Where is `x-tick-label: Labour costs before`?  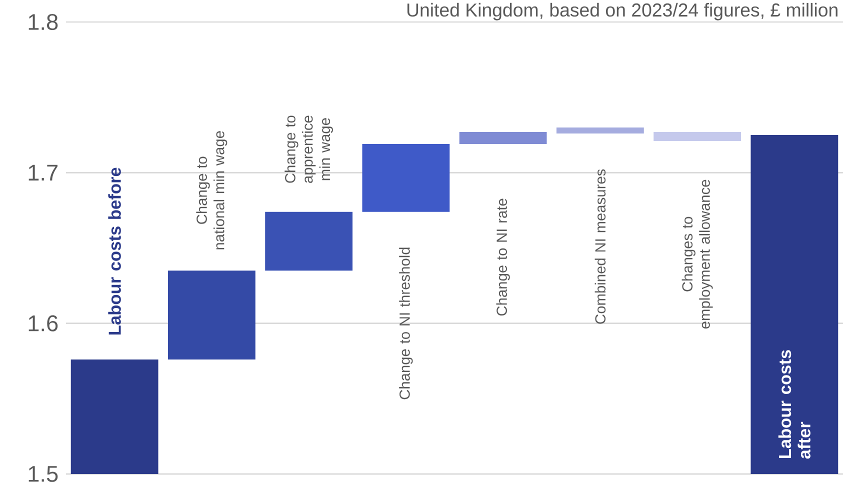 x-tick-label: Labour costs before is located at coordinates (114, 251).